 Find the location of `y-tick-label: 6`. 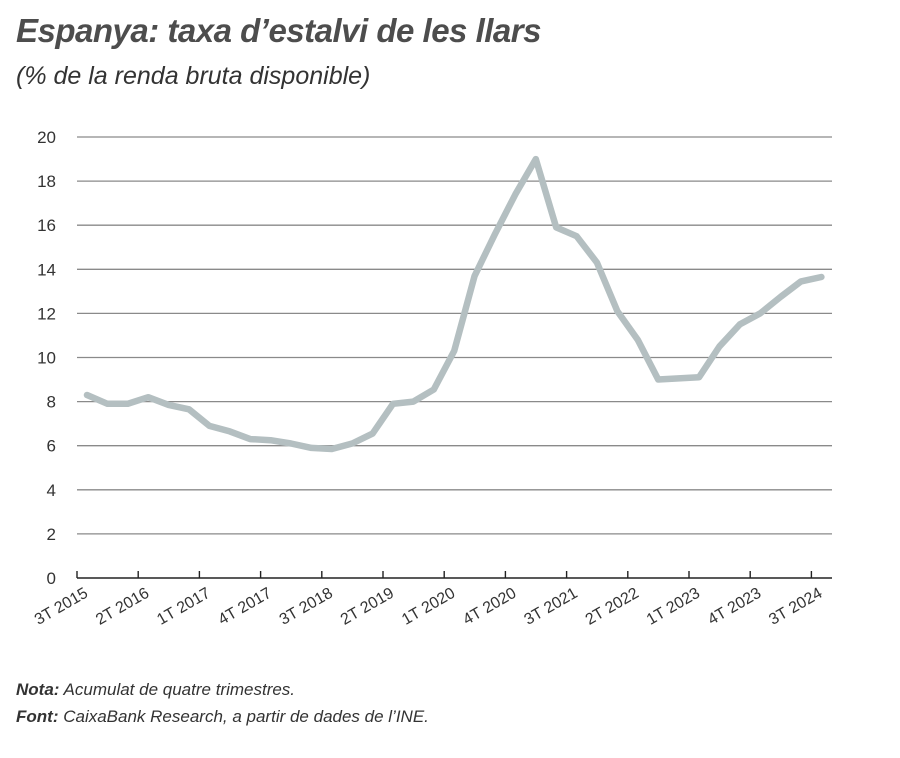

y-tick-label: 6 is located at coordinates (51, 446).